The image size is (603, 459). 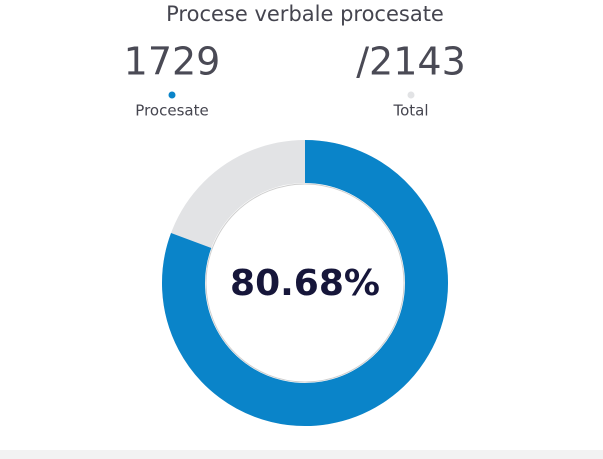 What do you see at coordinates (301, 454) in the screenshot?
I see `bottom-strip` at bounding box center [301, 454].